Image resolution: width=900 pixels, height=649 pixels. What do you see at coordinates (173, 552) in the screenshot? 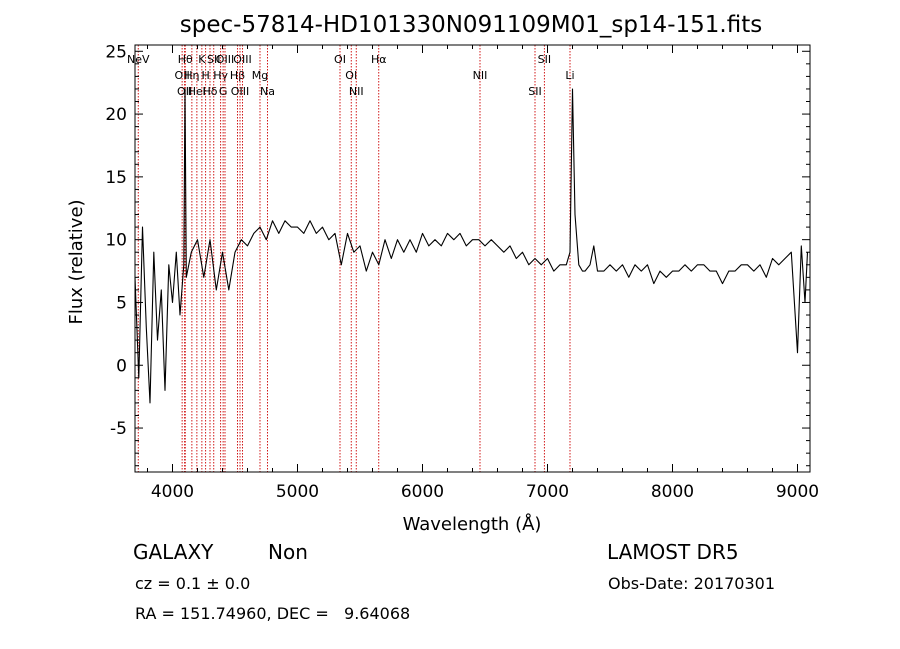
I see `object-class: GALAXY` at bounding box center [173, 552].